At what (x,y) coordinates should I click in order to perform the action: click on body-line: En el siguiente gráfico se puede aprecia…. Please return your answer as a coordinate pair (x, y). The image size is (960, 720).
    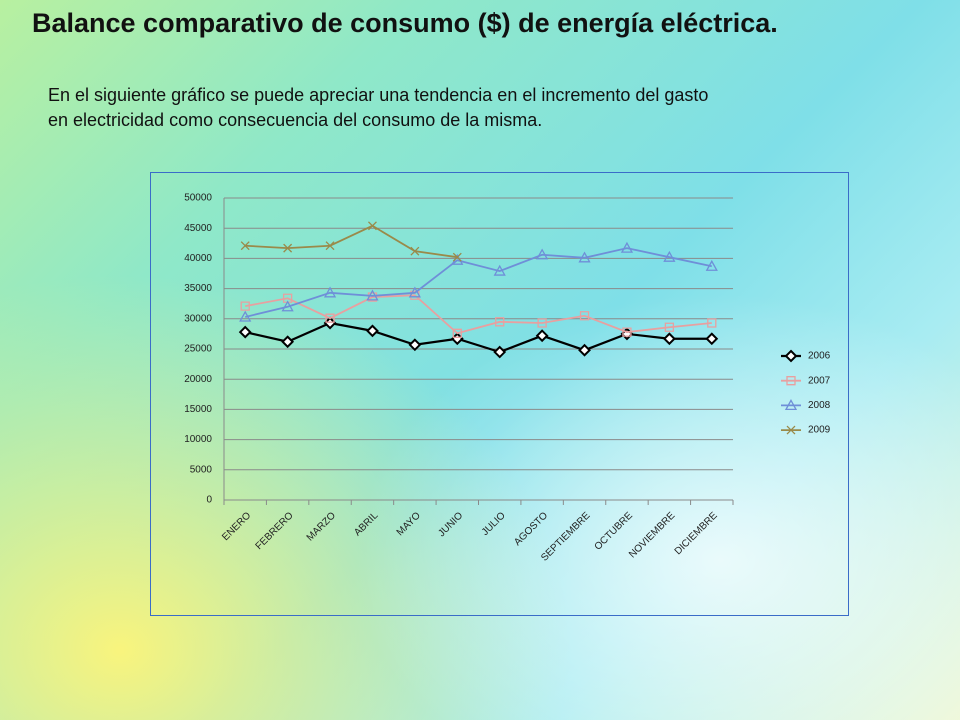
    Looking at the image, I should click on (378, 95).